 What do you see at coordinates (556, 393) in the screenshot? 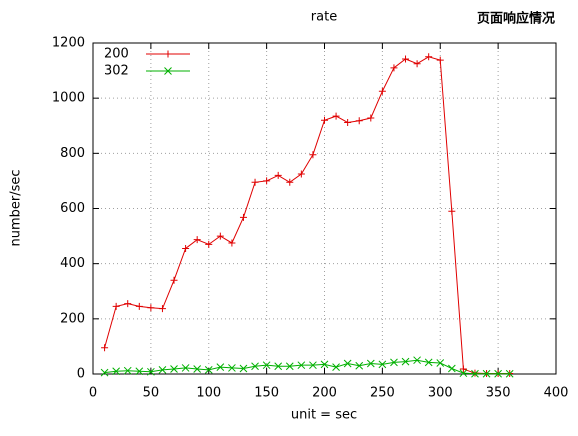
I see `x-tick-label: 400` at bounding box center [556, 393].